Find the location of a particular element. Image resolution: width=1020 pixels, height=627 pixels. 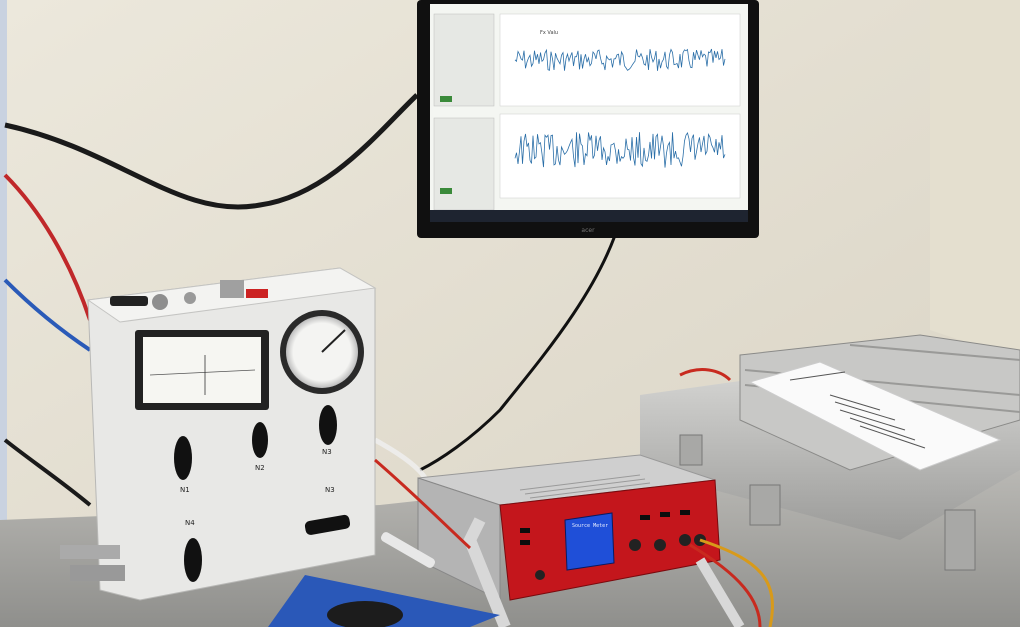

screen-signal-top is located at coordinates (620, 59).